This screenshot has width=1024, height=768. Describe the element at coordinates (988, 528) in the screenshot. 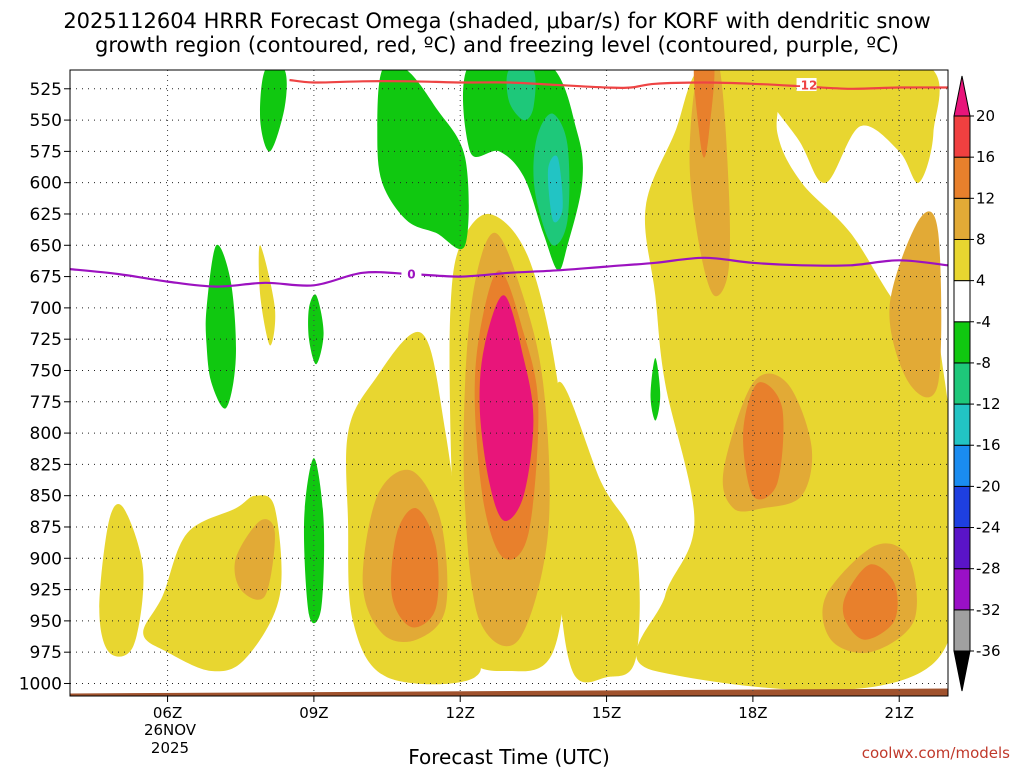

I see `colorbar-label--24: -24` at that location.